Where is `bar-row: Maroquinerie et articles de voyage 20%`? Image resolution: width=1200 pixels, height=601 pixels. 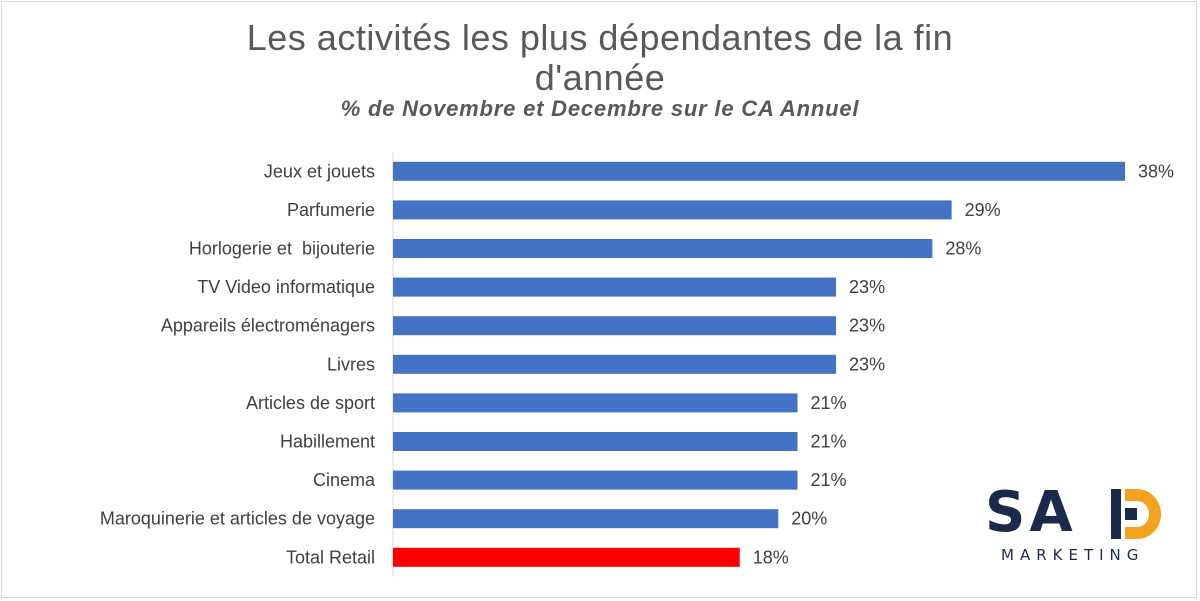 bar-row: Maroquinerie et articles de voyage 20% is located at coordinates (463, 519).